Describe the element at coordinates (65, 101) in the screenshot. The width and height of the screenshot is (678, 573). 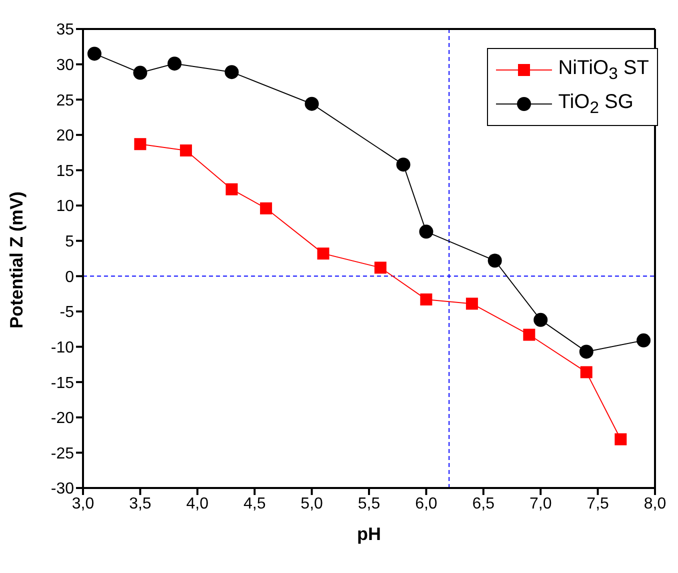
I see `y-tick-label: 25` at that location.